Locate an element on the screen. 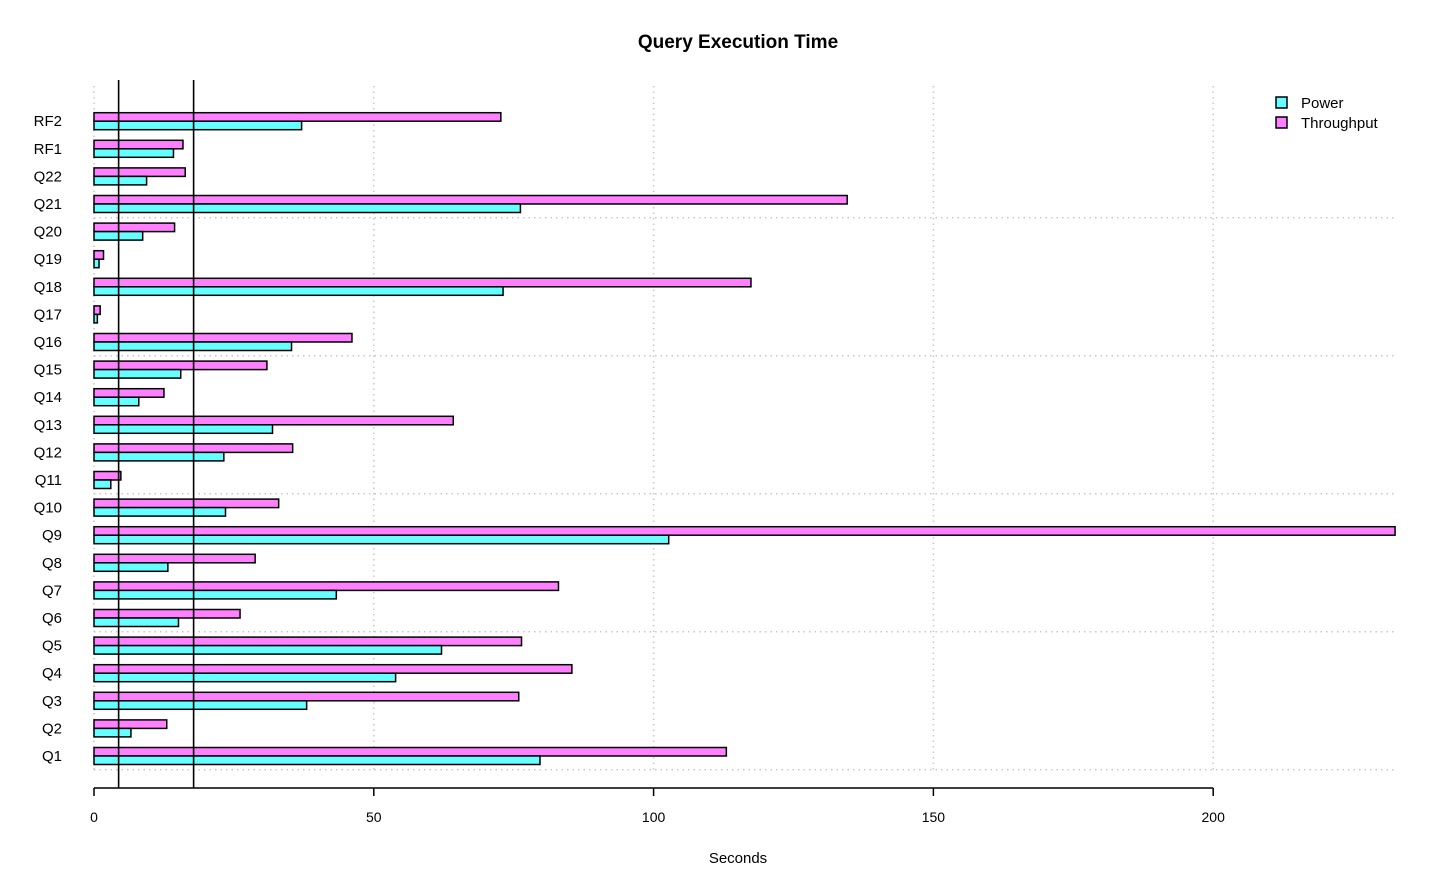 This screenshot has width=1437, height=889. bar-throughput-q11 is located at coordinates (107, 475).